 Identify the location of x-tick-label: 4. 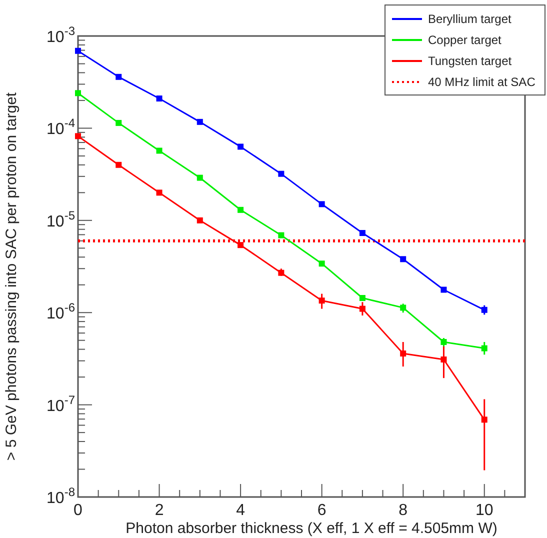
(241, 510).